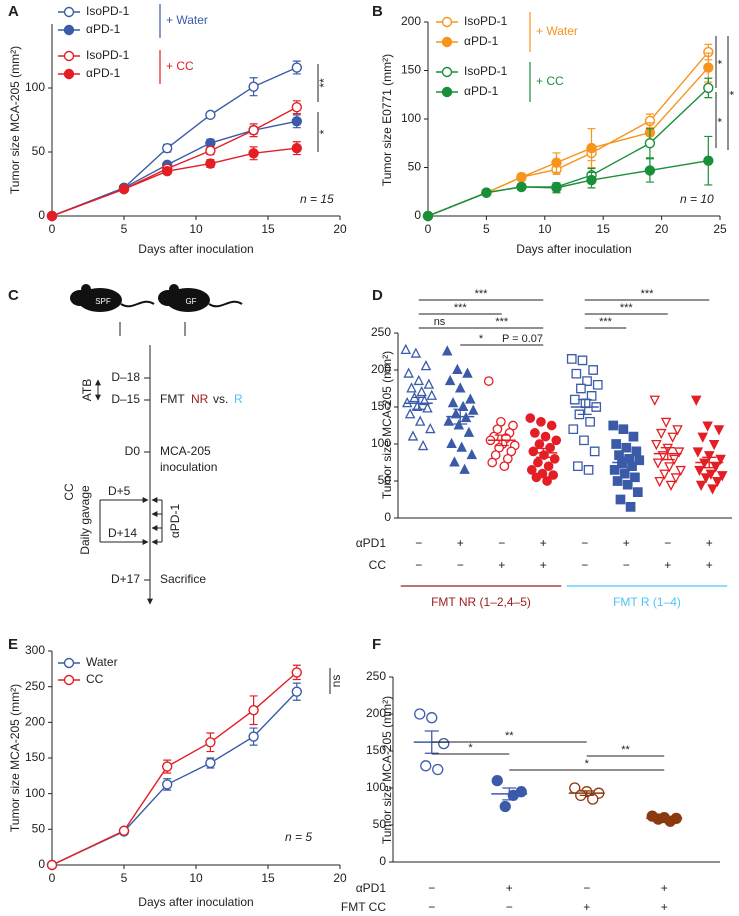 This screenshot has height=916, width=739. I want to click on mouse-icon, so click(112, 298).